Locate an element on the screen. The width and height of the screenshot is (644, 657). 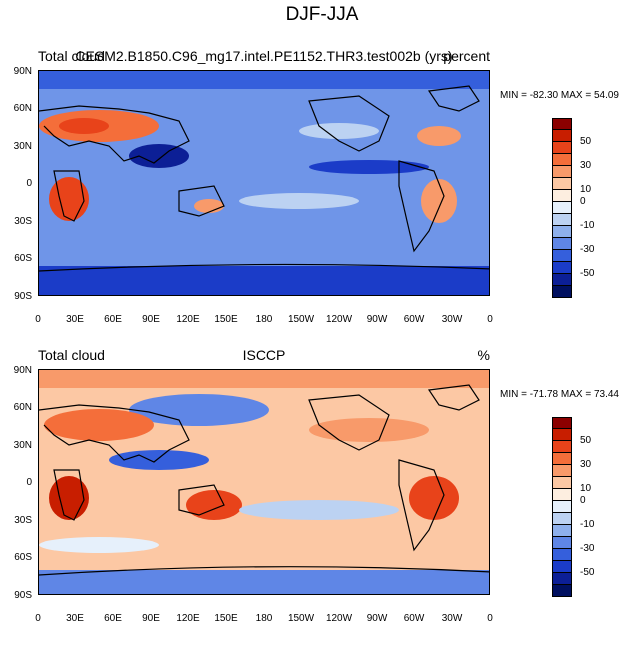
panel-right-label: % is located at coordinates (483, 355).